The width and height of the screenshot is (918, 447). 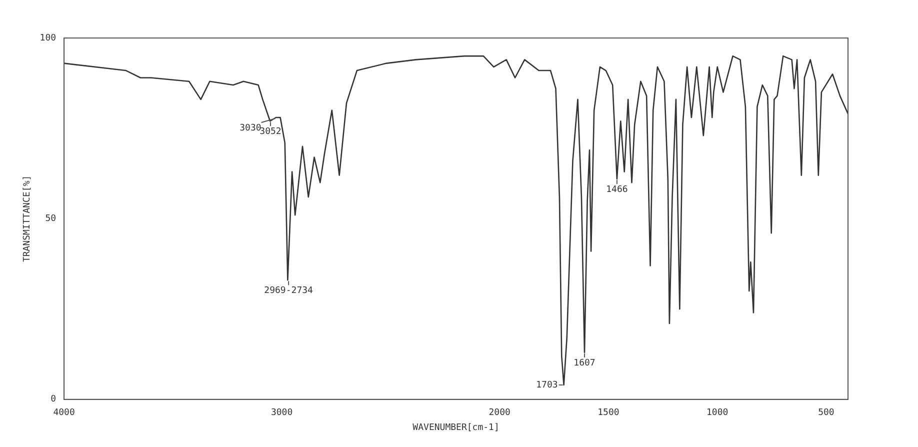 I want to click on x-tick-label: 4000, so click(x=64, y=413).